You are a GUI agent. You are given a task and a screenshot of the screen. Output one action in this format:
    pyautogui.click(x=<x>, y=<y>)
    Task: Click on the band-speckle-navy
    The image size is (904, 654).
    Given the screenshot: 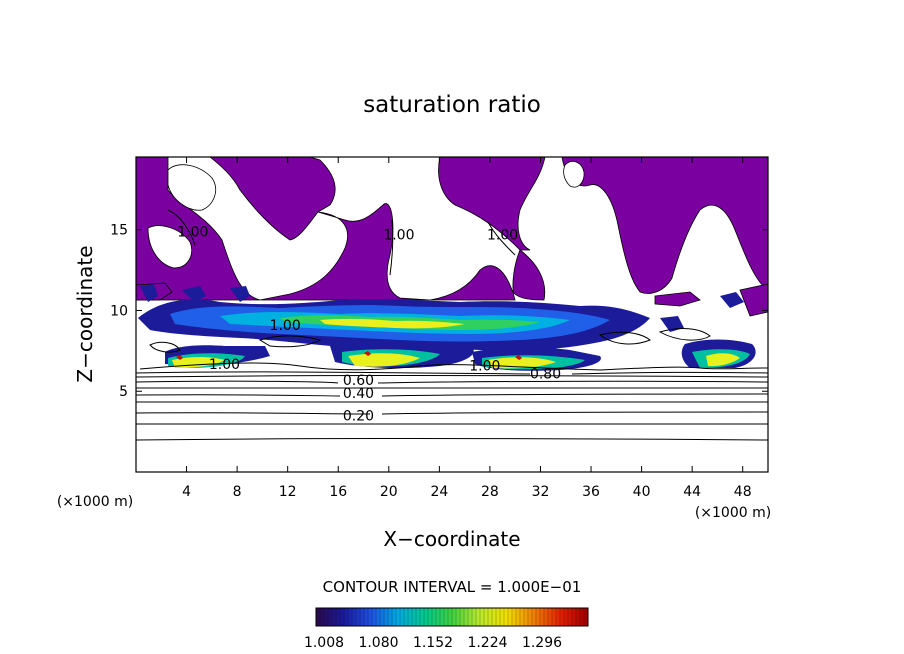 What is the action you would take?
    pyautogui.click(x=442, y=308)
    